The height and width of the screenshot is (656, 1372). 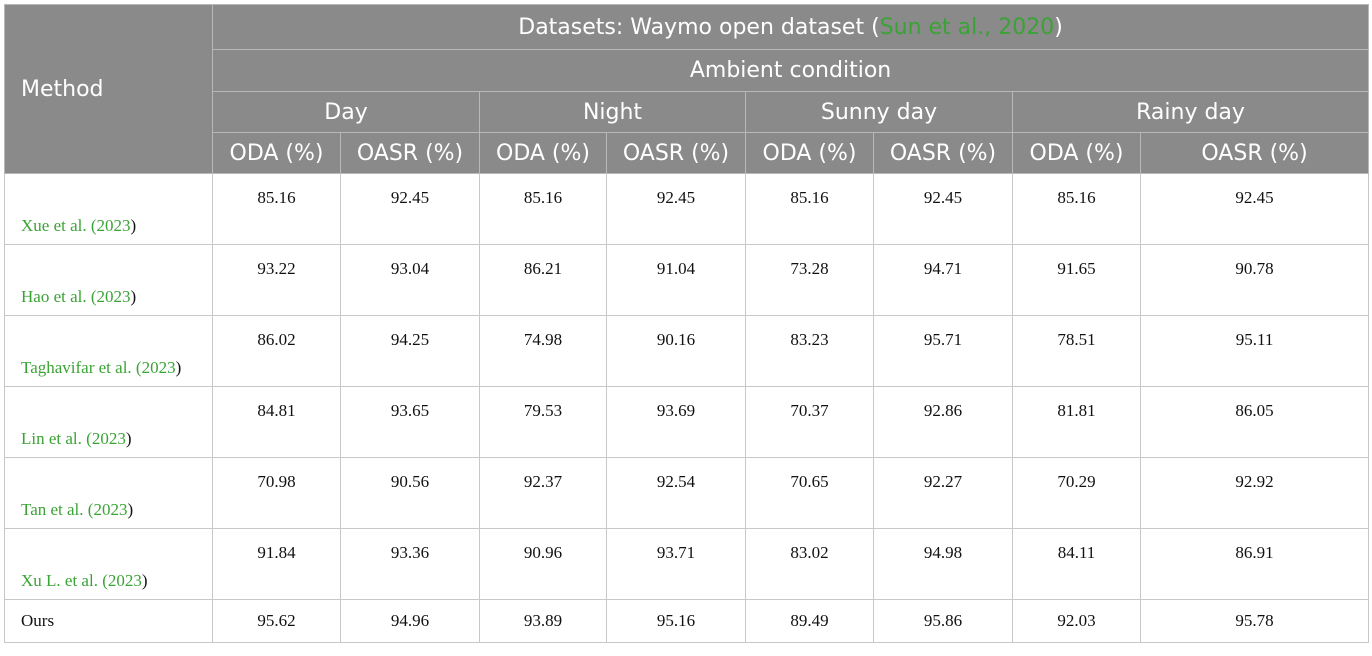 What do you see at coordinates (676, 564) in the screenshot?
I see `value-cell: 93.71` at bounding box center [676, 564].